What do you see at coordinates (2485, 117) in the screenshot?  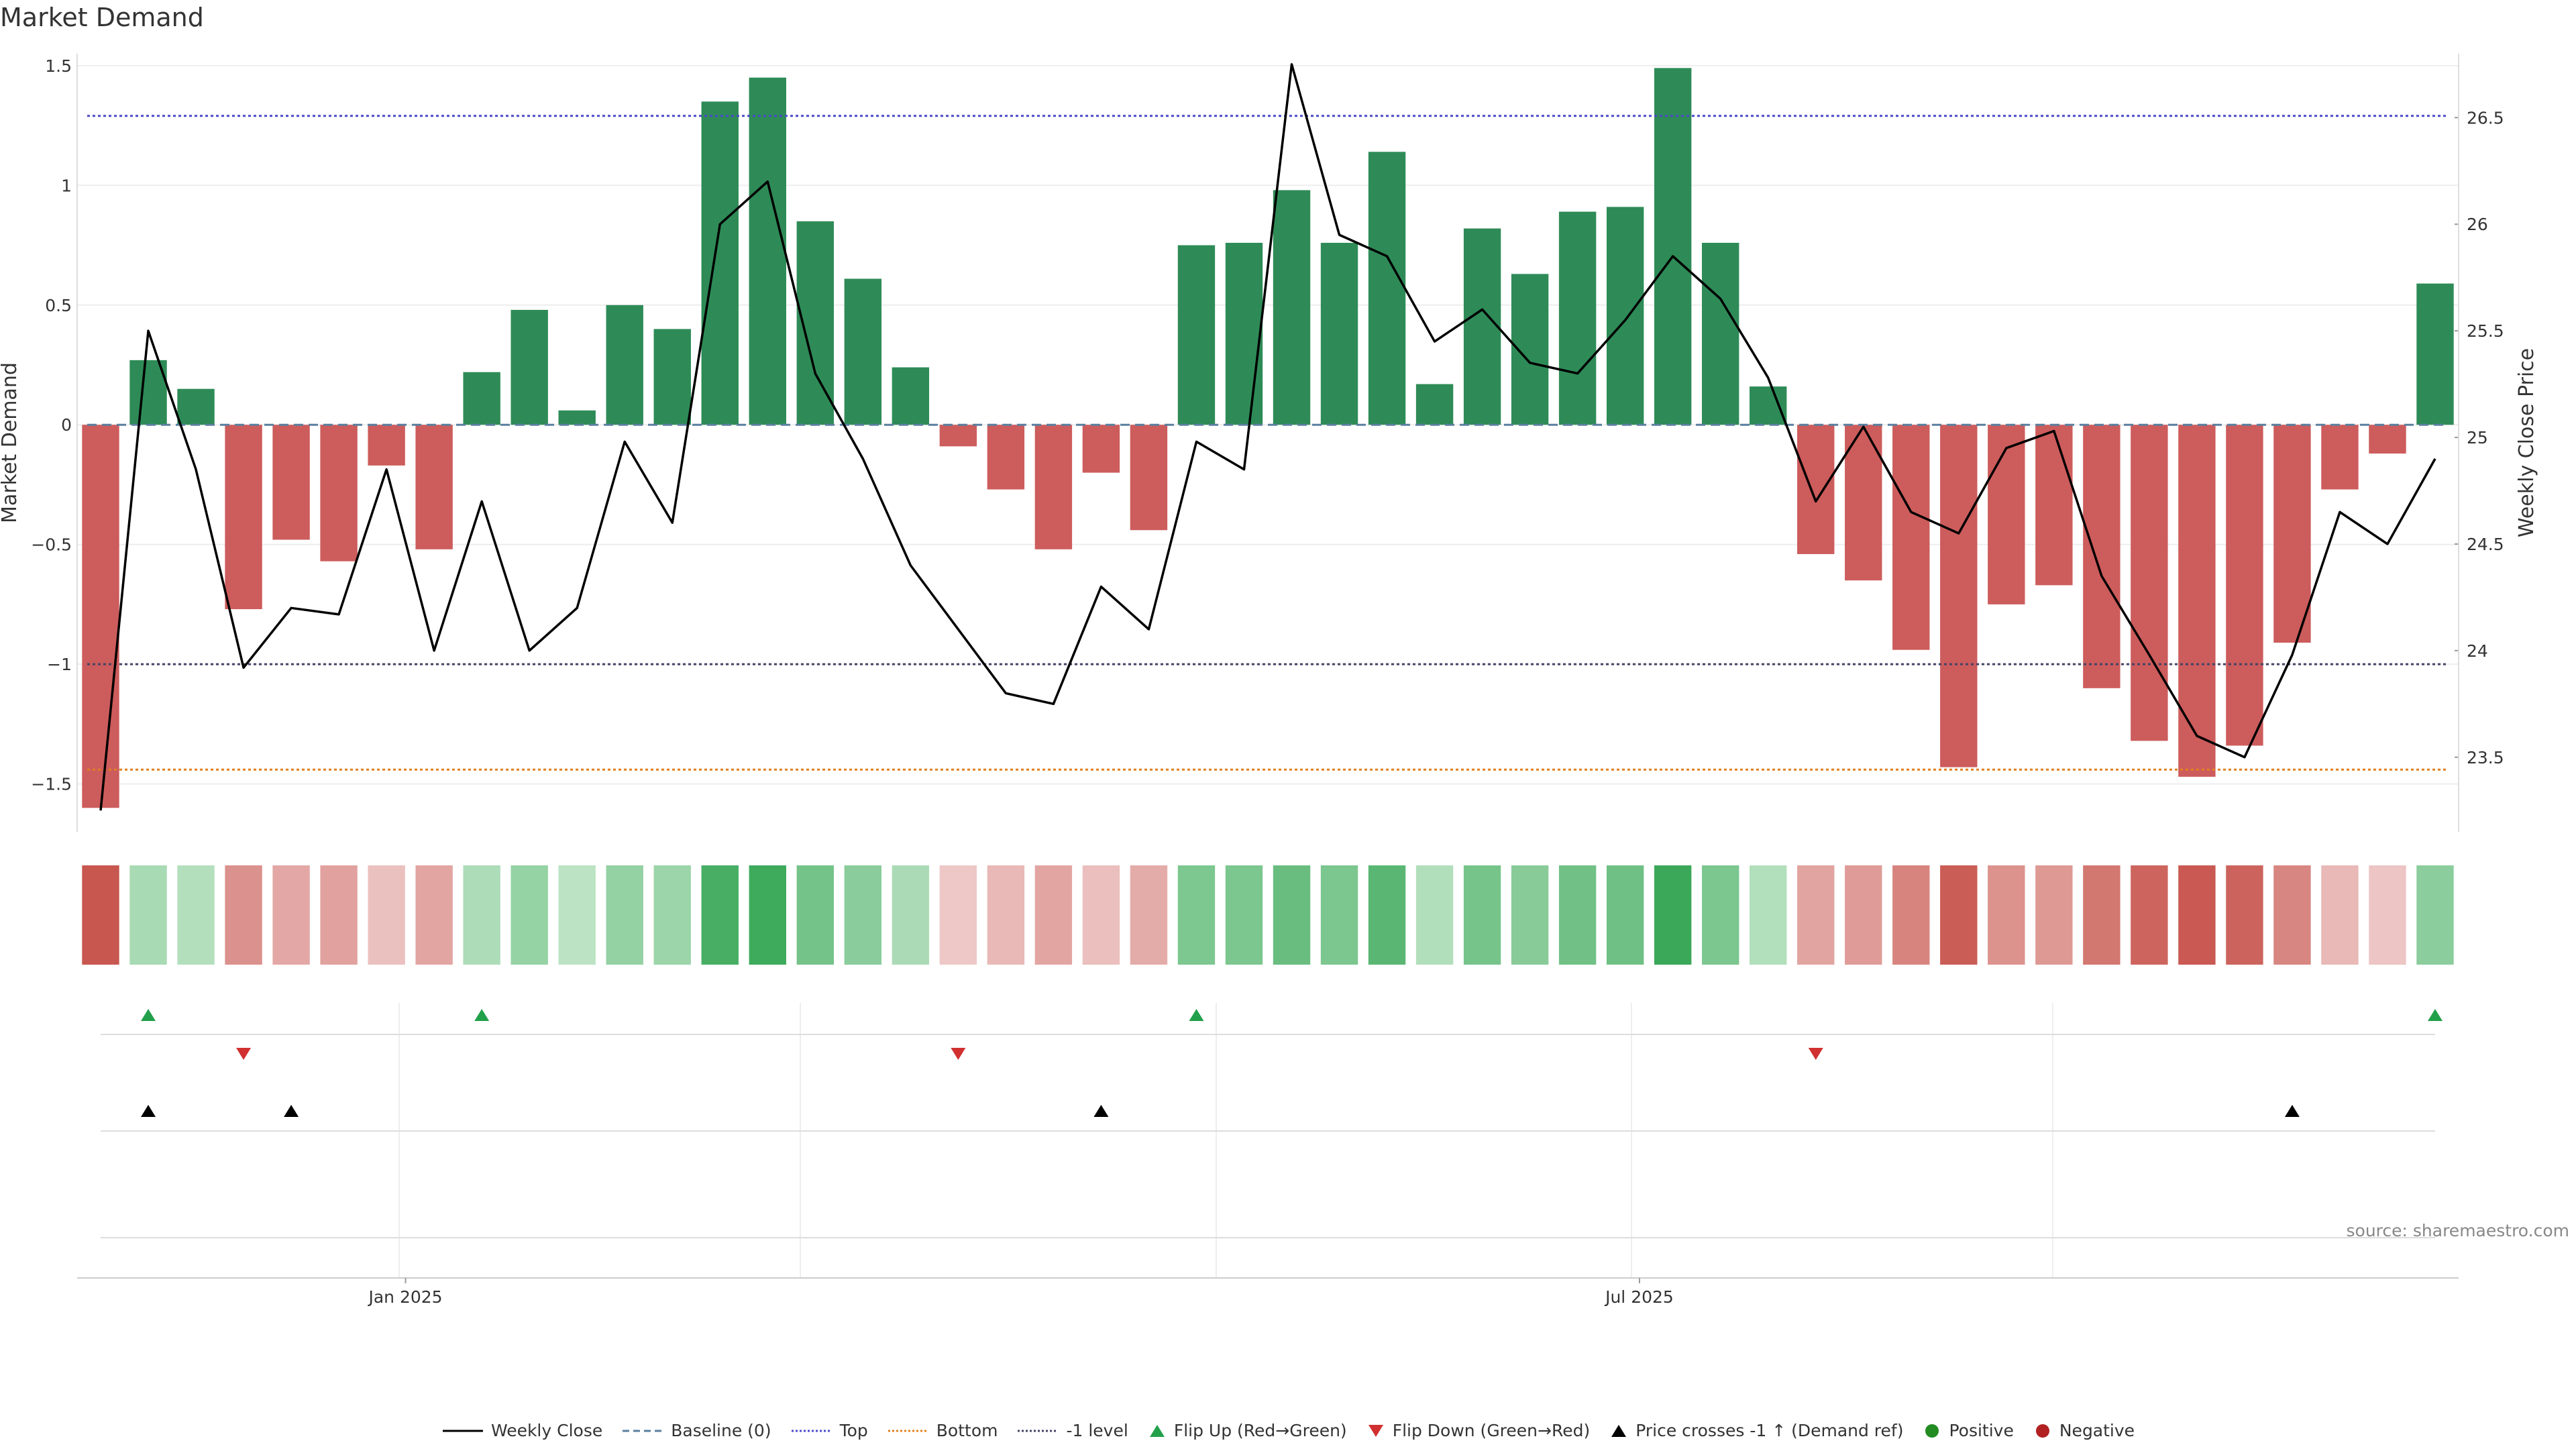 I see `y2-tick-label: 26.5` at bounding box center [2485, 117].